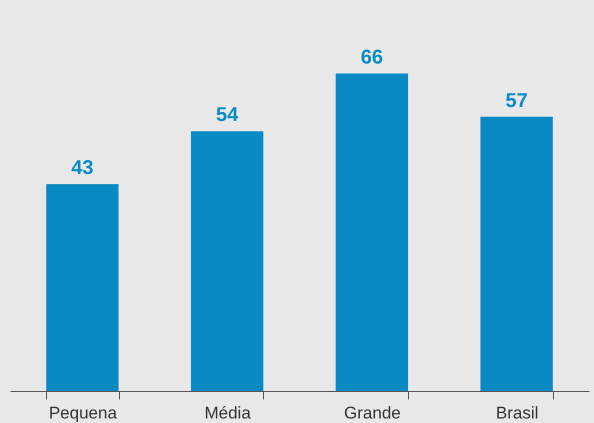 This screenshot has height=423, width=594. I want to click on x-tick-label: Média, so click(228, 413).